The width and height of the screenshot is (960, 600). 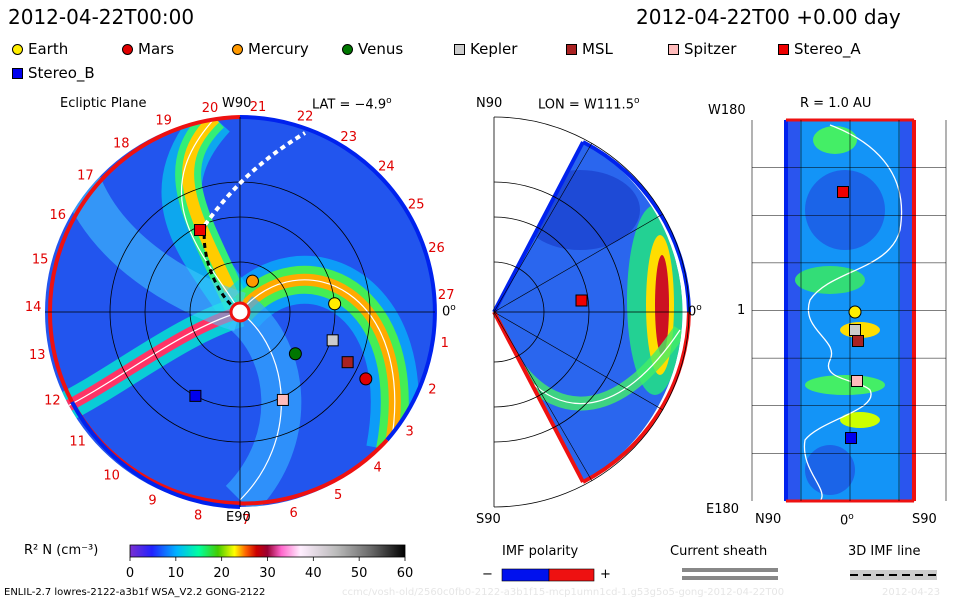 I want to click on marker-spitzer, so click(x=282, y=399).